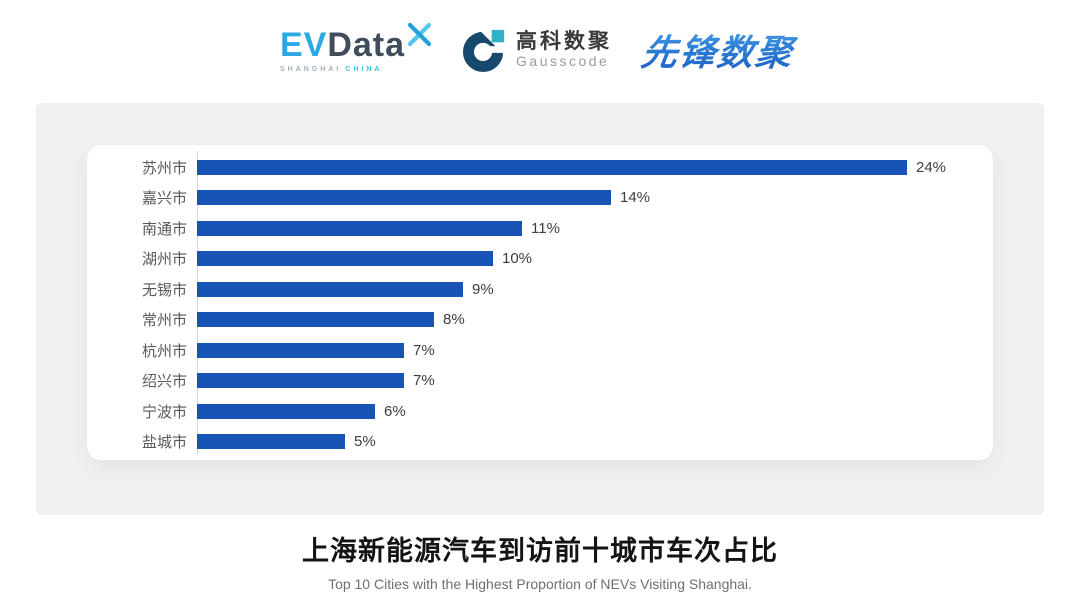  I want to click on chart-row: 苏州市 24%, so click(540, 167).